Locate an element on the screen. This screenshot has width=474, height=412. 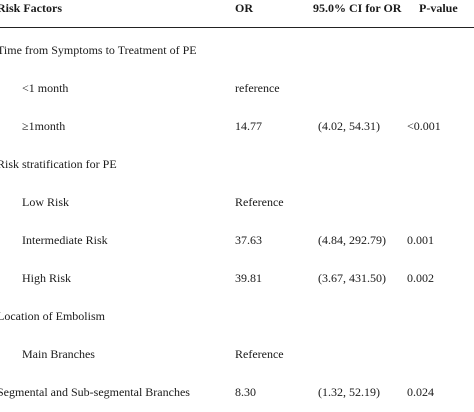
or-cell: reference is located at coordinates (257, 88).